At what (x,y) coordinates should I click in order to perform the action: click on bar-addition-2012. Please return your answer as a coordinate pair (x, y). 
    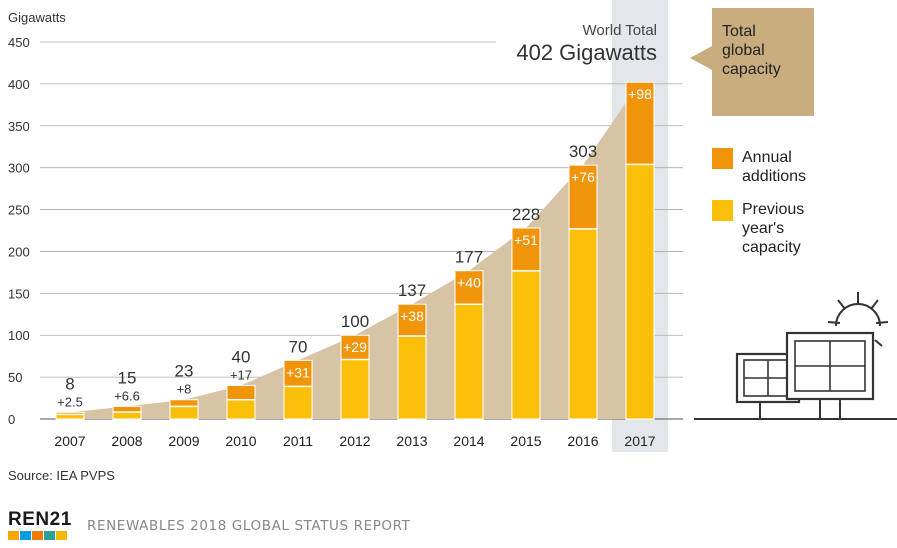
    Looking at the image, I should click on (355, 347).